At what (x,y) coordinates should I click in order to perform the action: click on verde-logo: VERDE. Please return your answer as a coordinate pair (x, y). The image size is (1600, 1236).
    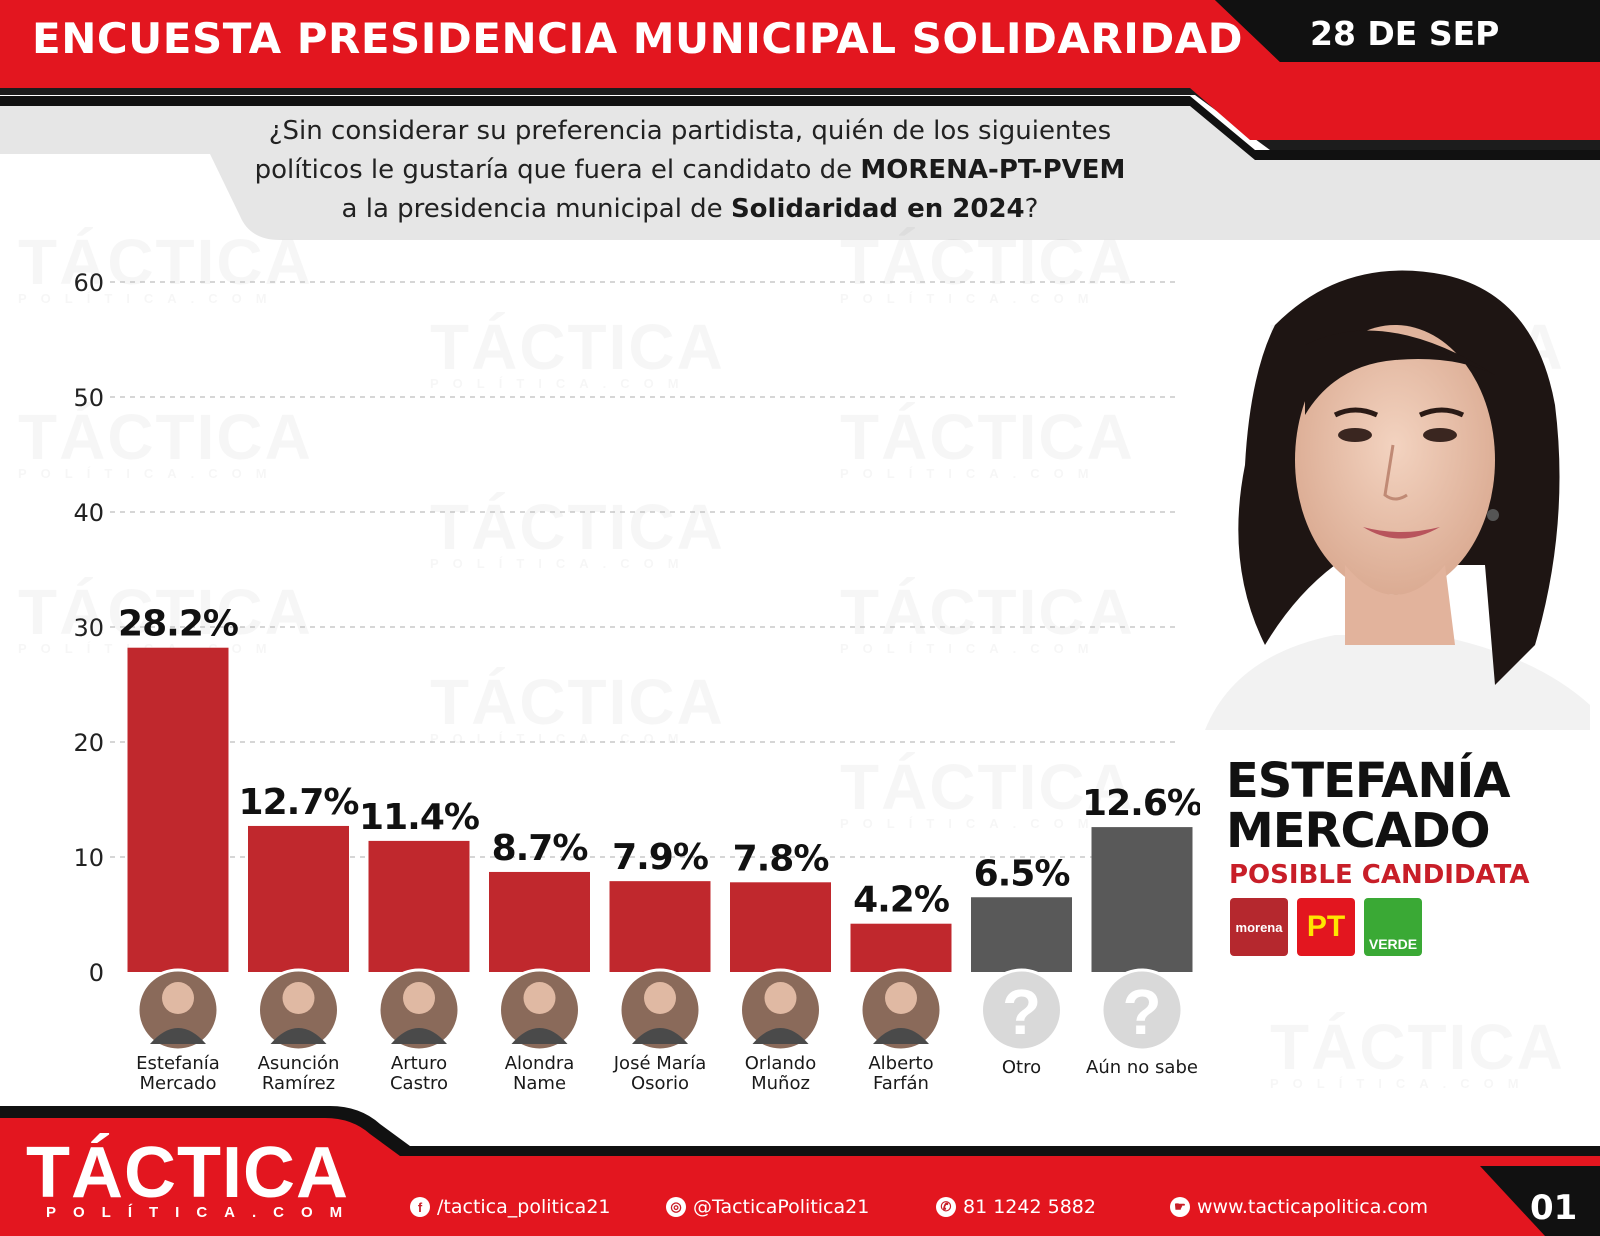
    Looking at the image, I should click on (1393, 927).